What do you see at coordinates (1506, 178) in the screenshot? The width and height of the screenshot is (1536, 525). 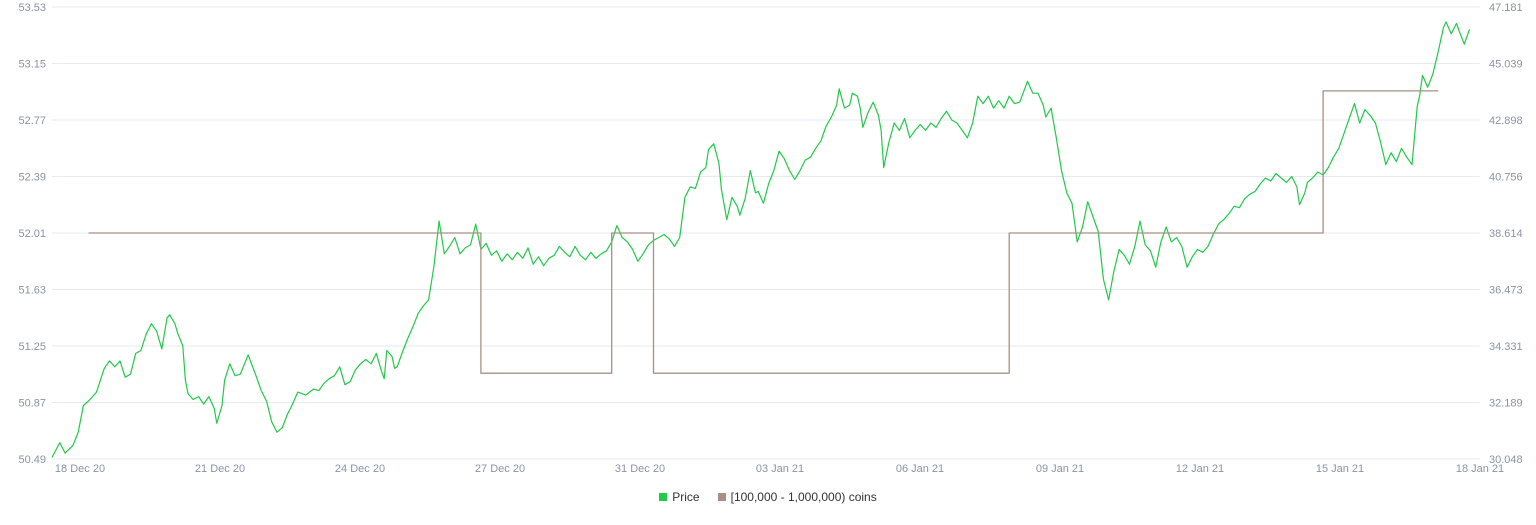 I see `right-tick-label: 40.756` at bounding box center [1506, 178].